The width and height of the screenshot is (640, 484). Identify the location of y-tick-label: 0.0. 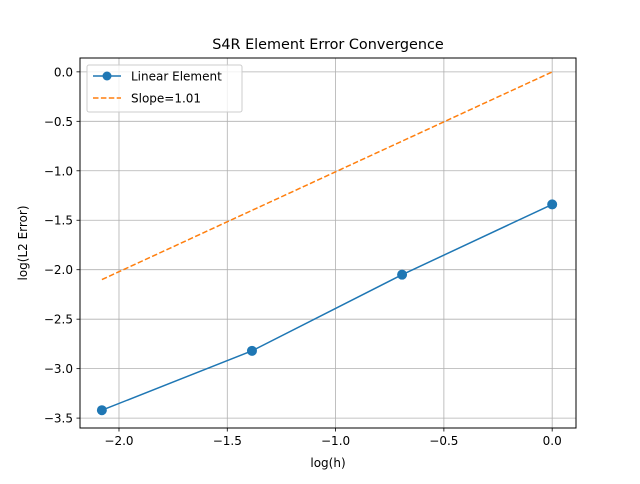
(63, 72).